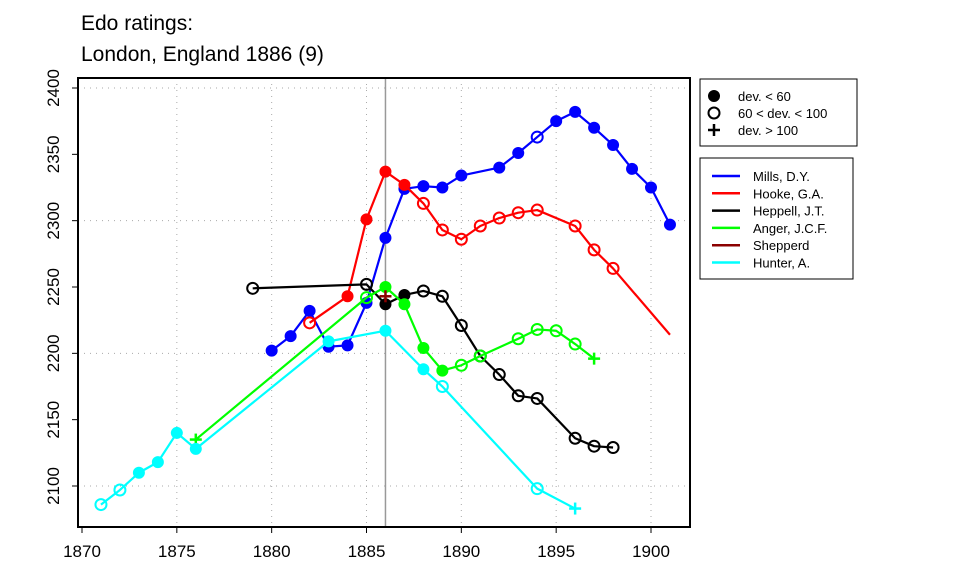  What do you see at coordinates (82, 551) in the screenshot?
I see `x-tick-label: 1870` at bounding box center [82, 551].